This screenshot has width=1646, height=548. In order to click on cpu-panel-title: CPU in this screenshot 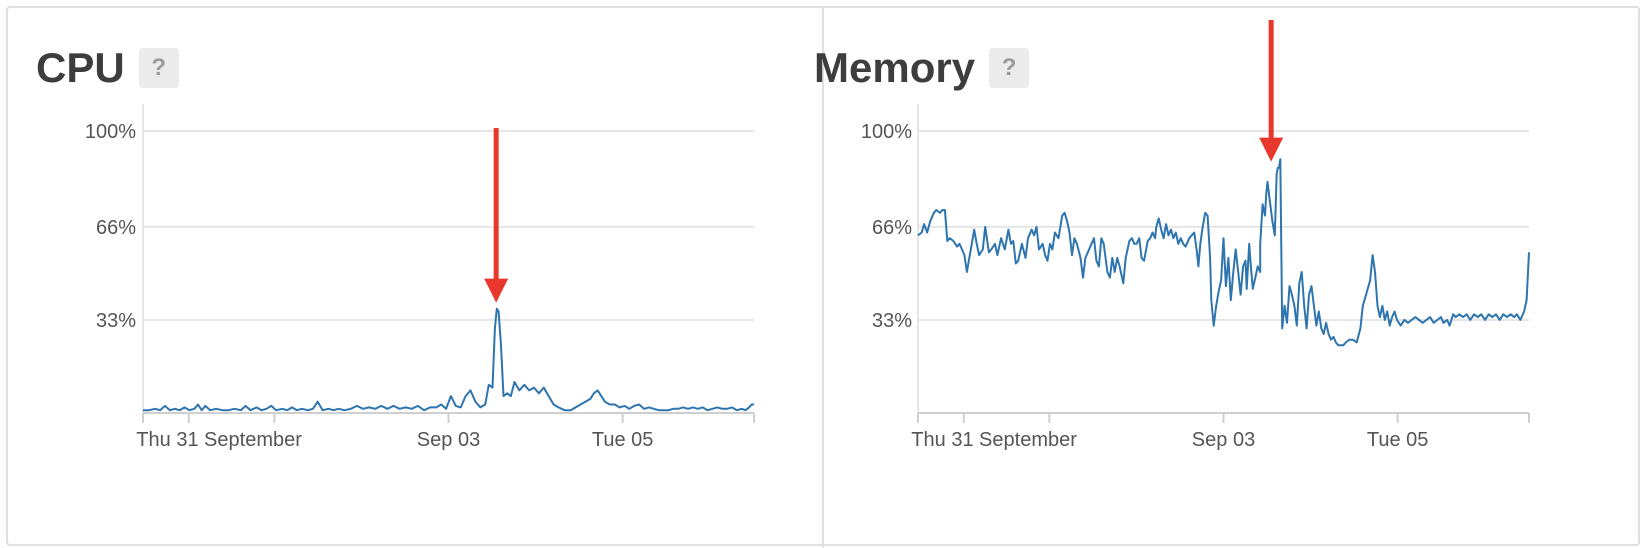, I will do `click(80, 67)`.